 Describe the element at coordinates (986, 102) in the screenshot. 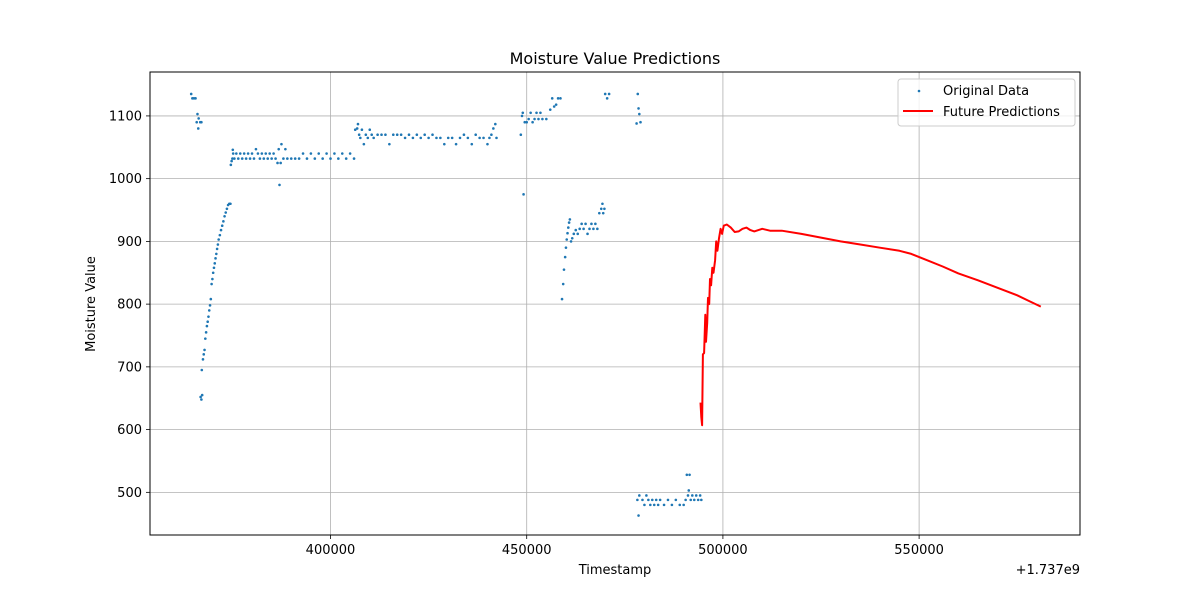

I see `legend-box` at that location.